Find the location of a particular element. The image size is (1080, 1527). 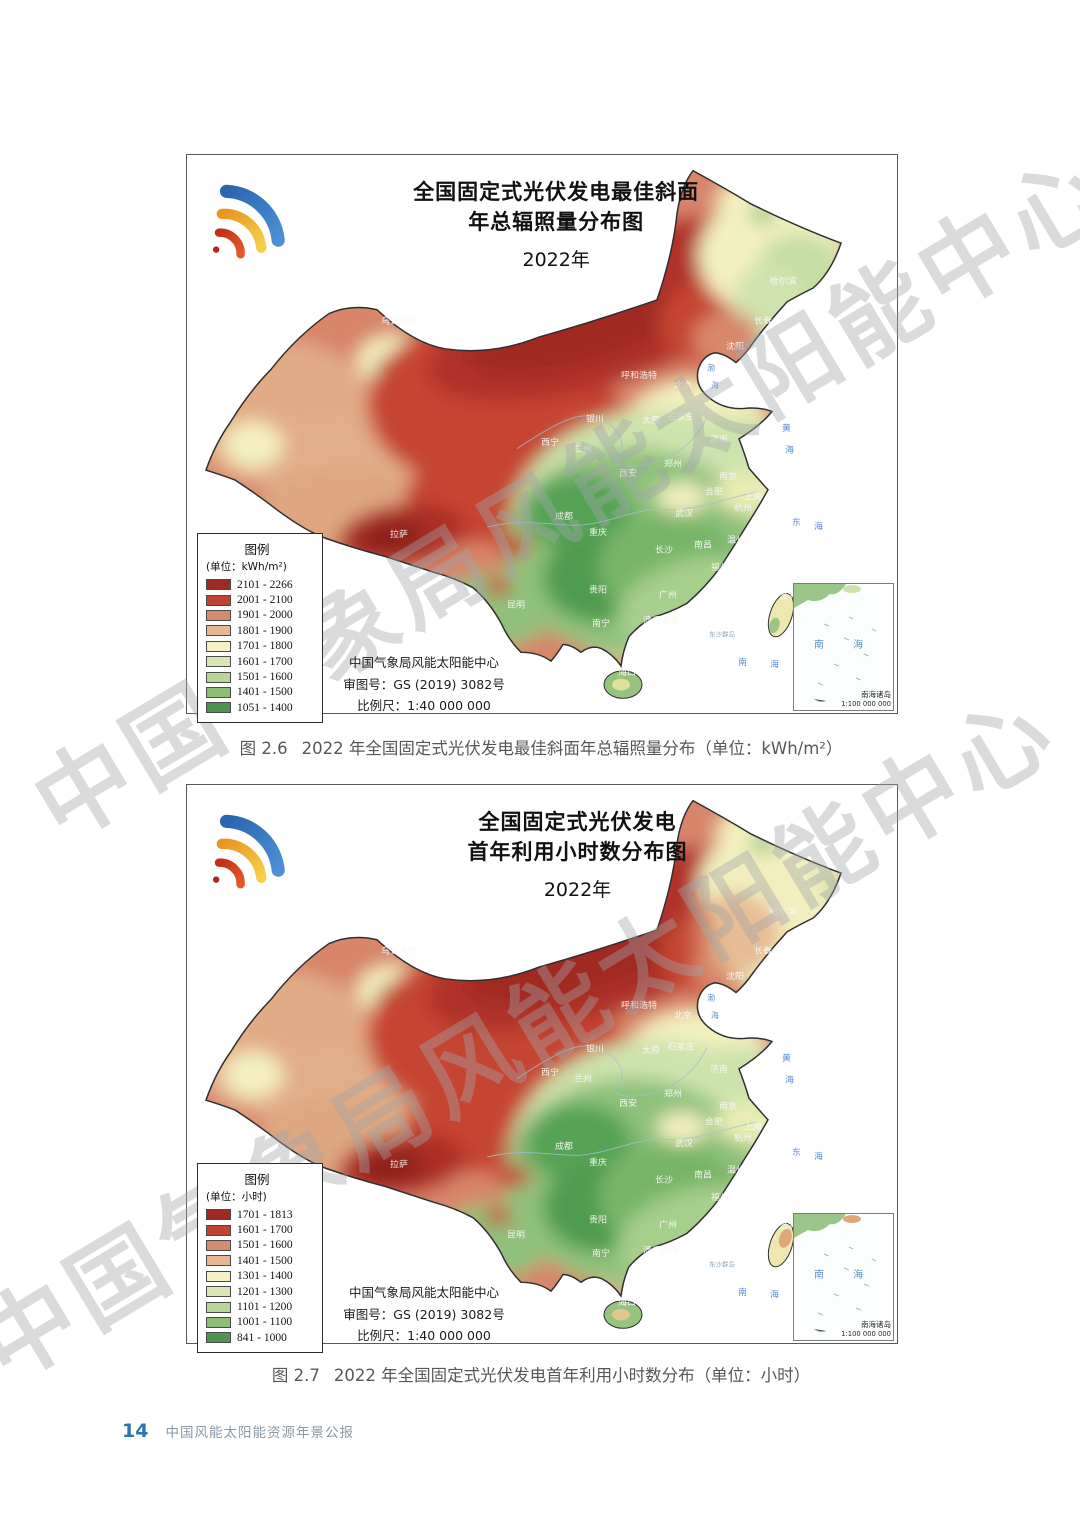

logo-blue-arc is located at coordinates (252, 845).